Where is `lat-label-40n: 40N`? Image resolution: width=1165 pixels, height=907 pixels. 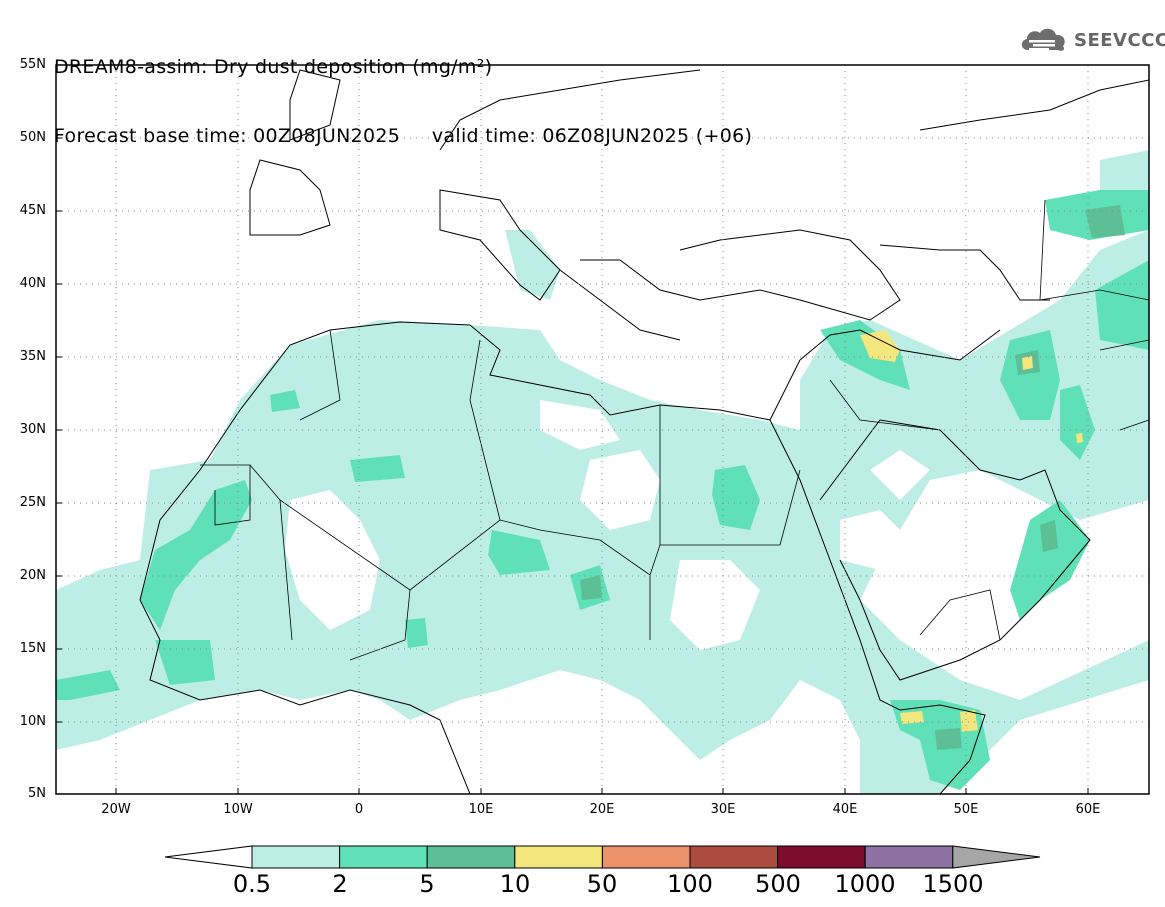
lat-label-40n: 40N is located at coordinates (32, 283).